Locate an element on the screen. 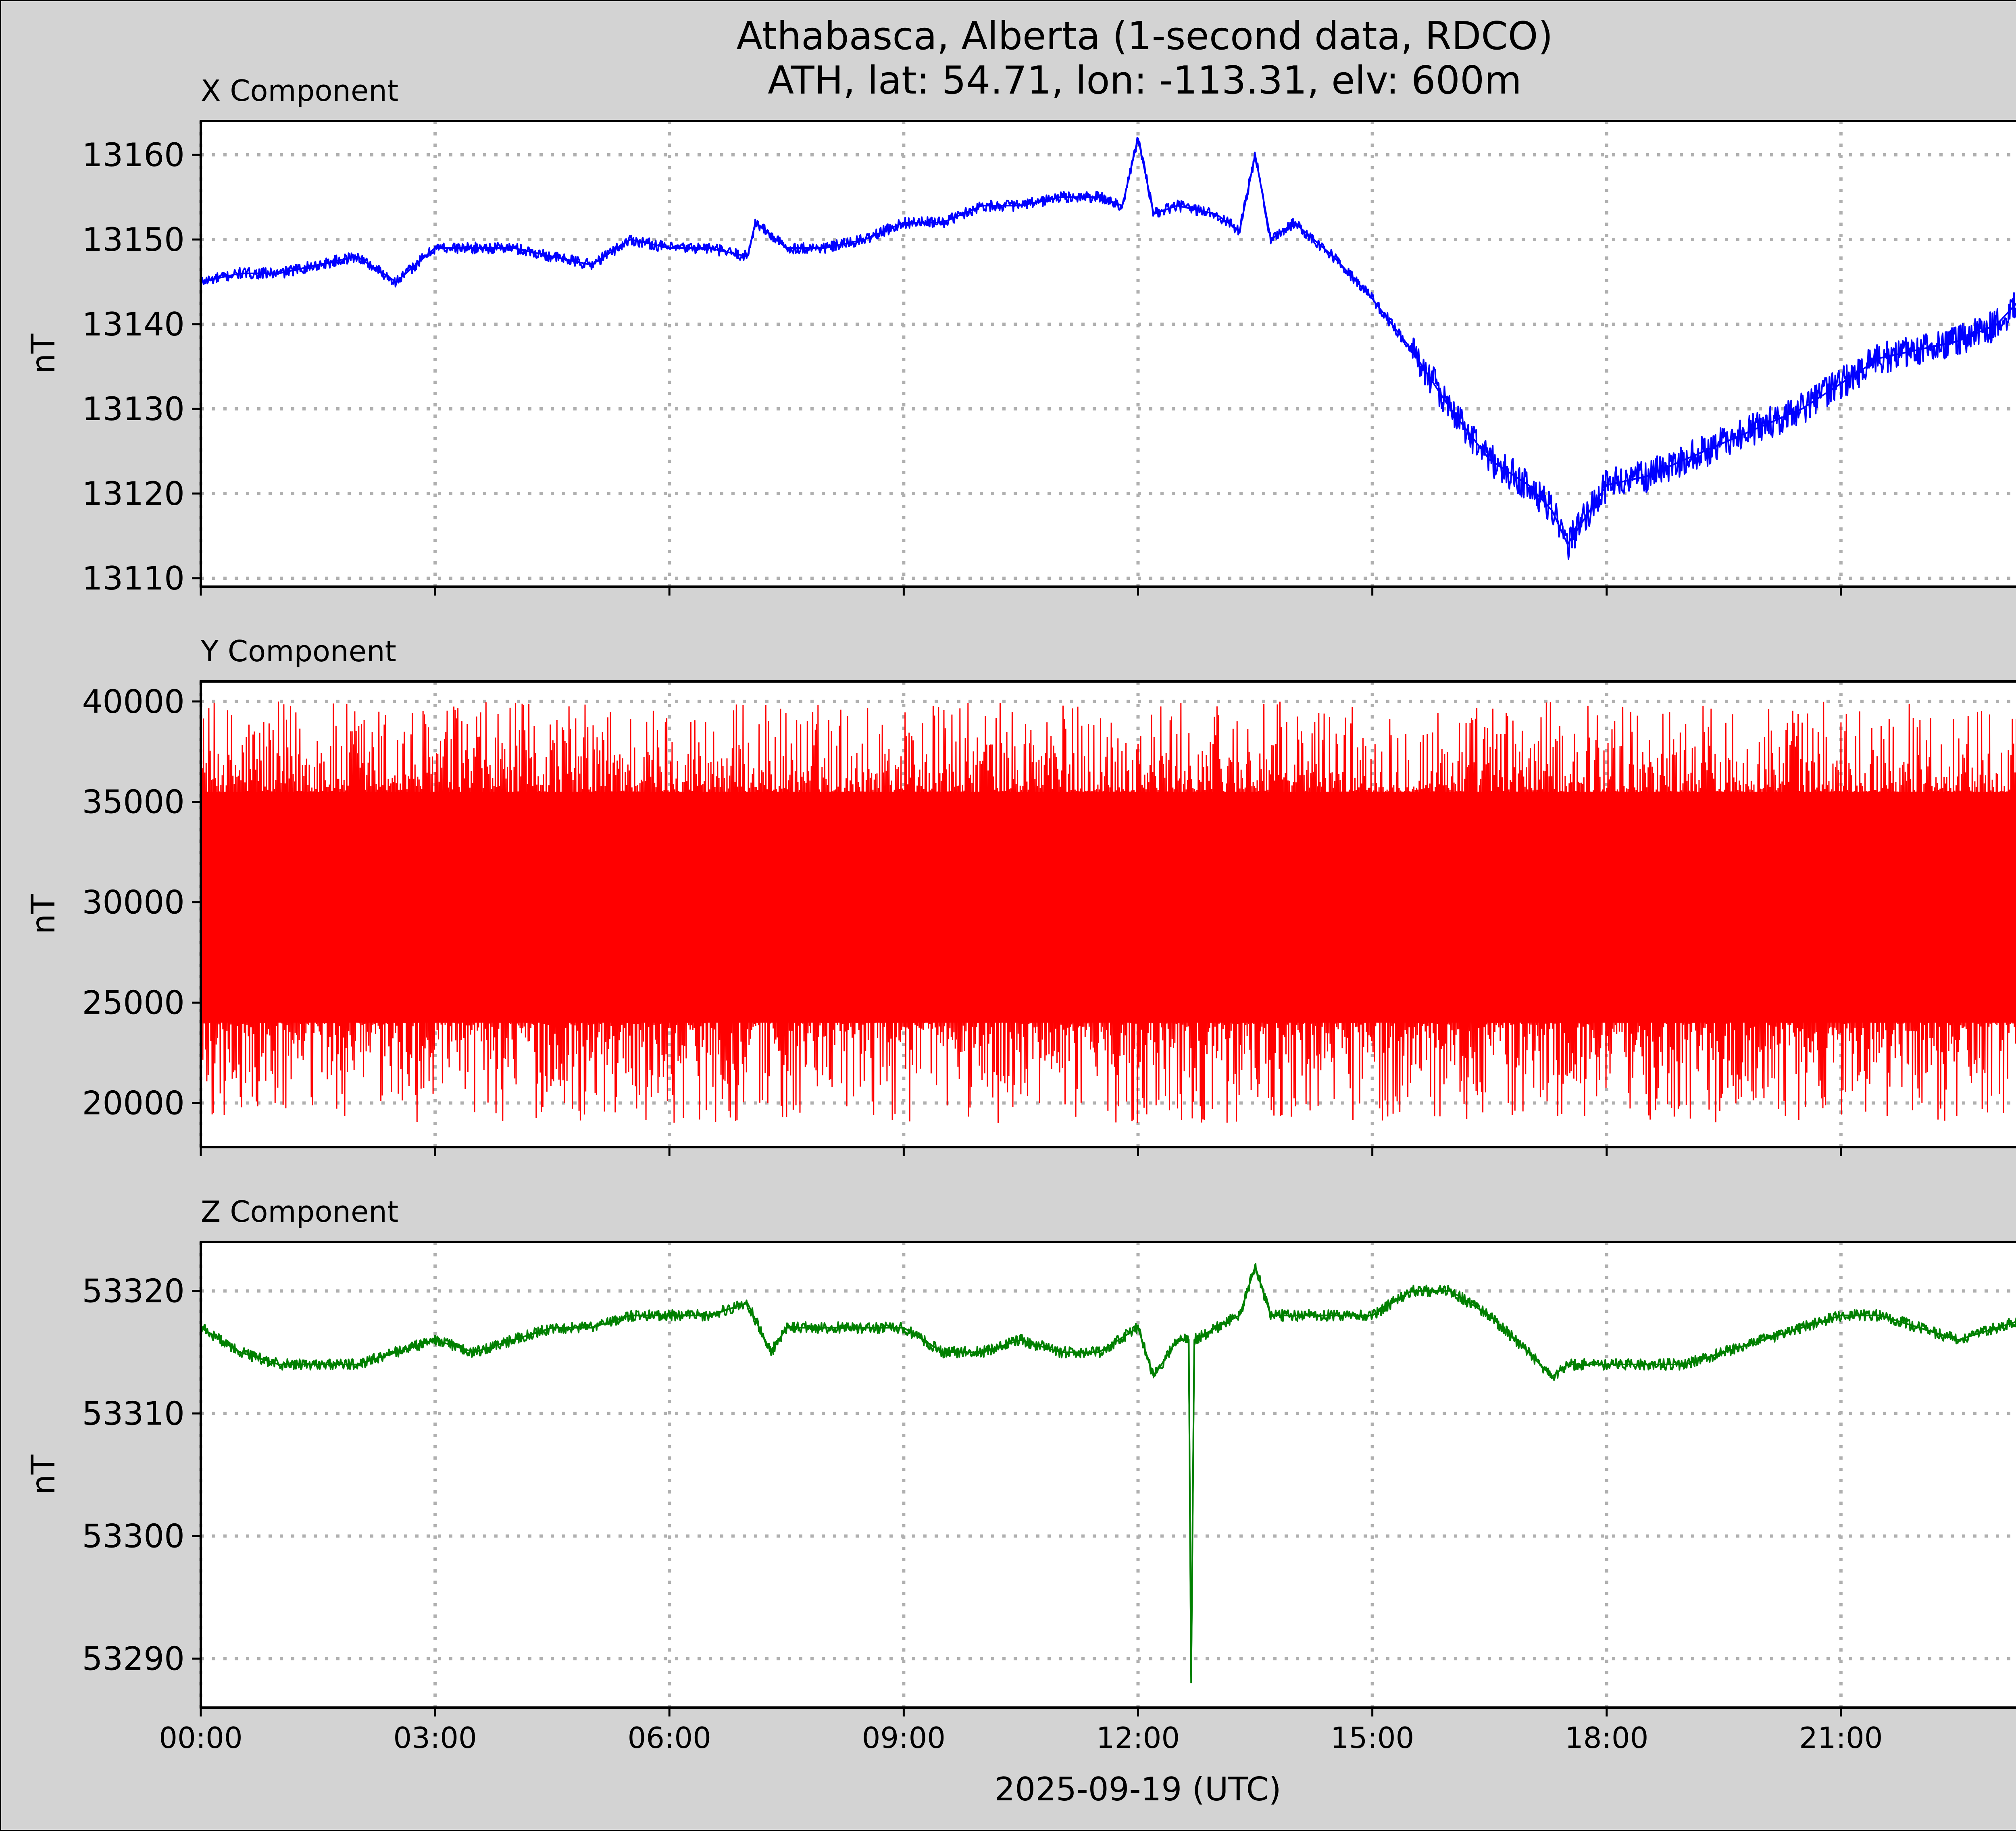 The width and height of the screenshot is (2016, 1831). figure-title-line1: Athabasca, Alberta (1-second data, RDCO) is located at coordinates (1145, 36).